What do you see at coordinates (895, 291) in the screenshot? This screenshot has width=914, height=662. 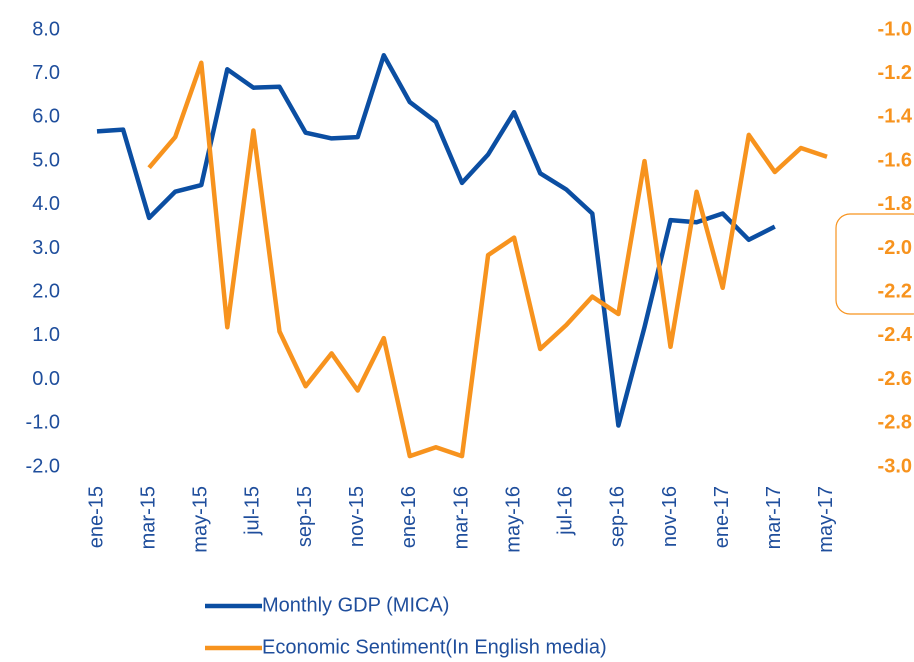 I see `y2-tick-label: -2.2` at bounding box center [895, 291].